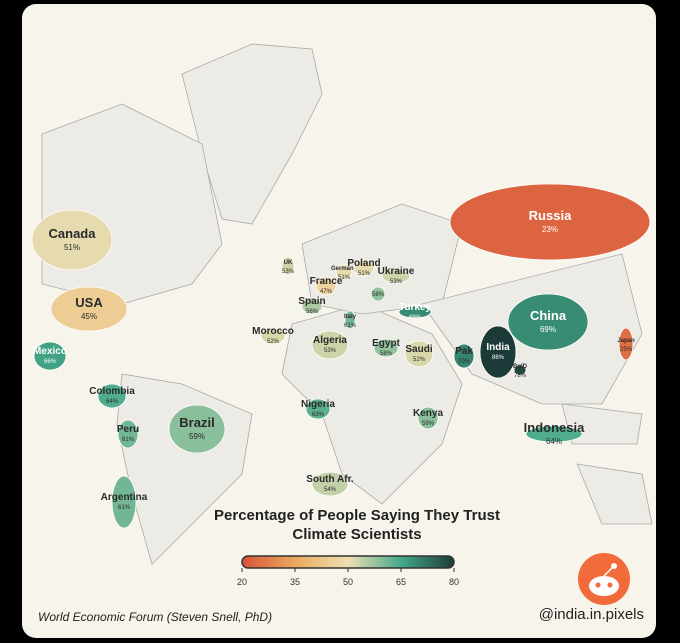  I want to click on legend-tick-label: 80, so click(454, 582).